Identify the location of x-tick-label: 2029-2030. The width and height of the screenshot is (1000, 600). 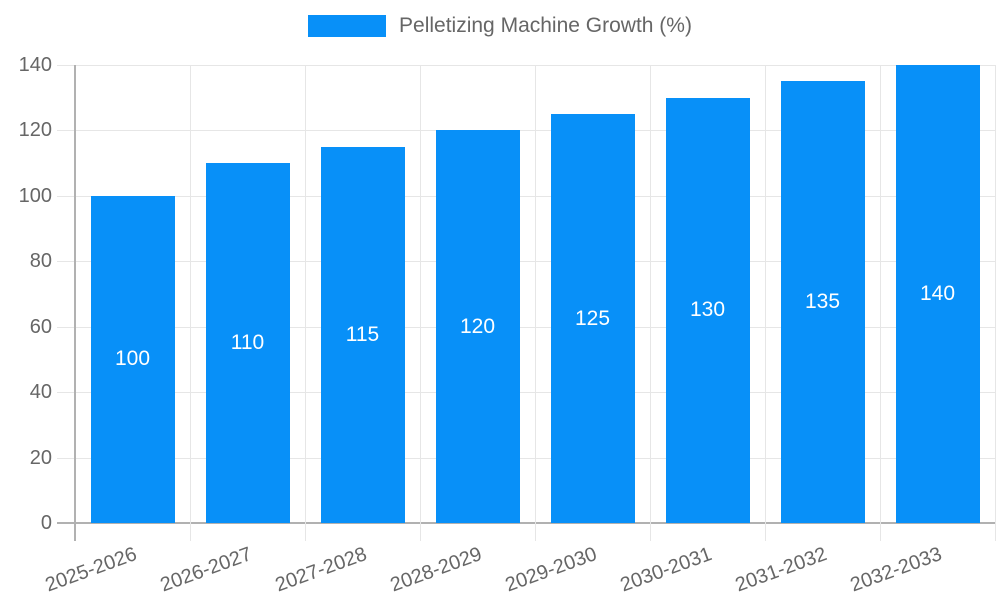
(551, 570).